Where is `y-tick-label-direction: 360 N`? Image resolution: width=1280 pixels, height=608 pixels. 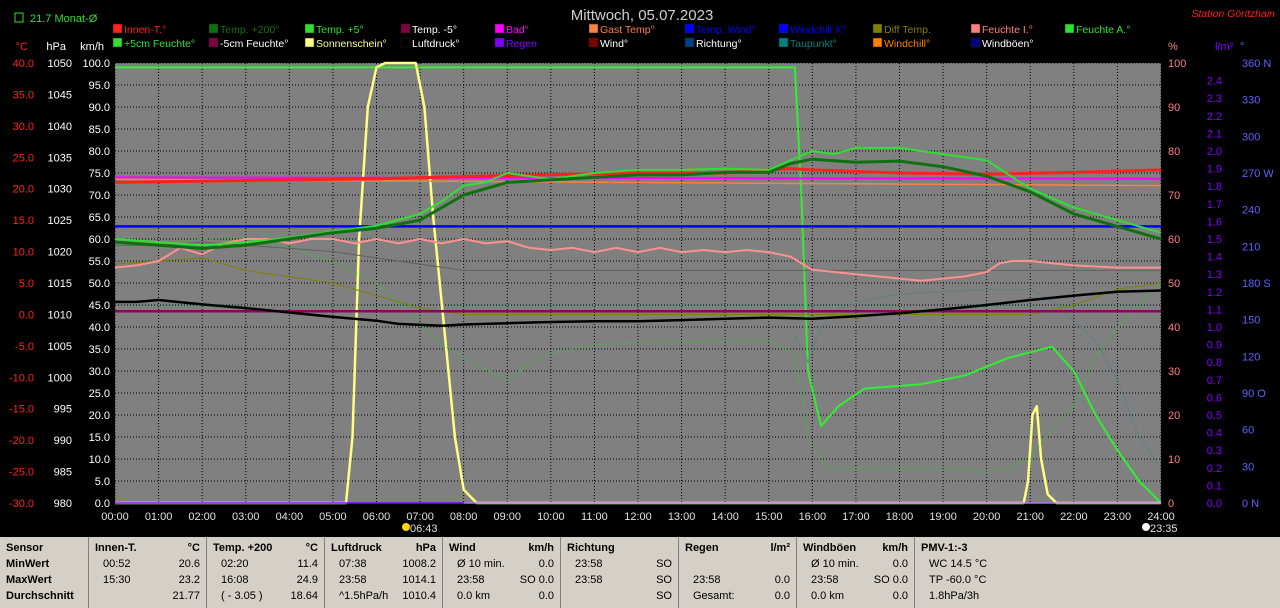 y-tick-label-direction: 360 N is located at coordinates (1256, 64).